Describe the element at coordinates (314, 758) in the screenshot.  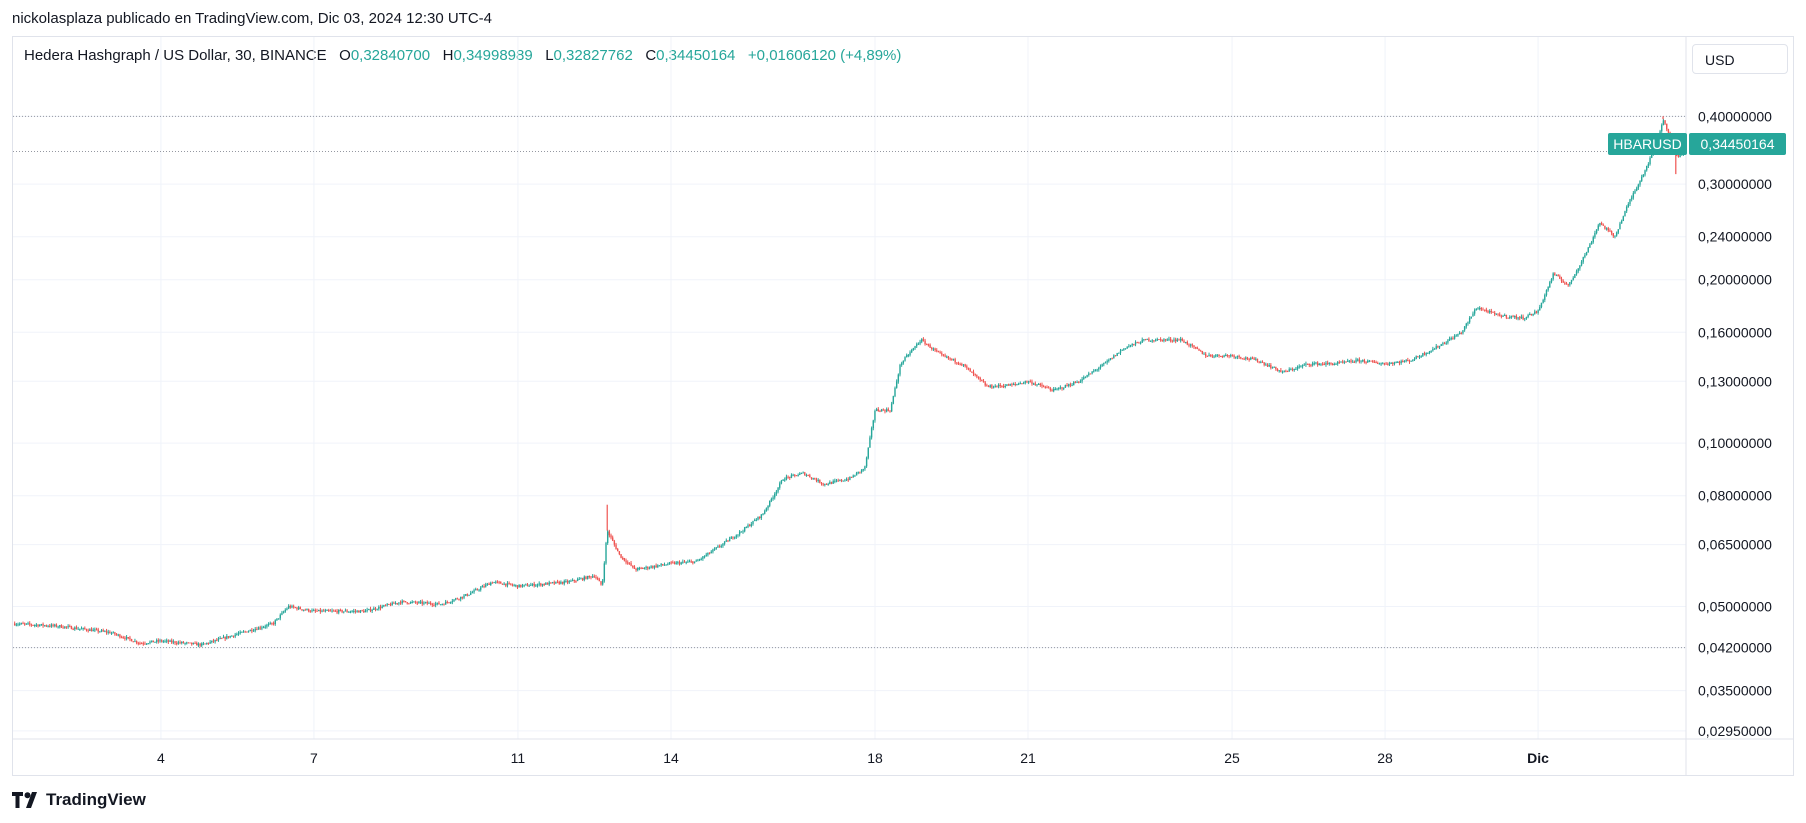
I see `x-tick-label: 7` at that location.